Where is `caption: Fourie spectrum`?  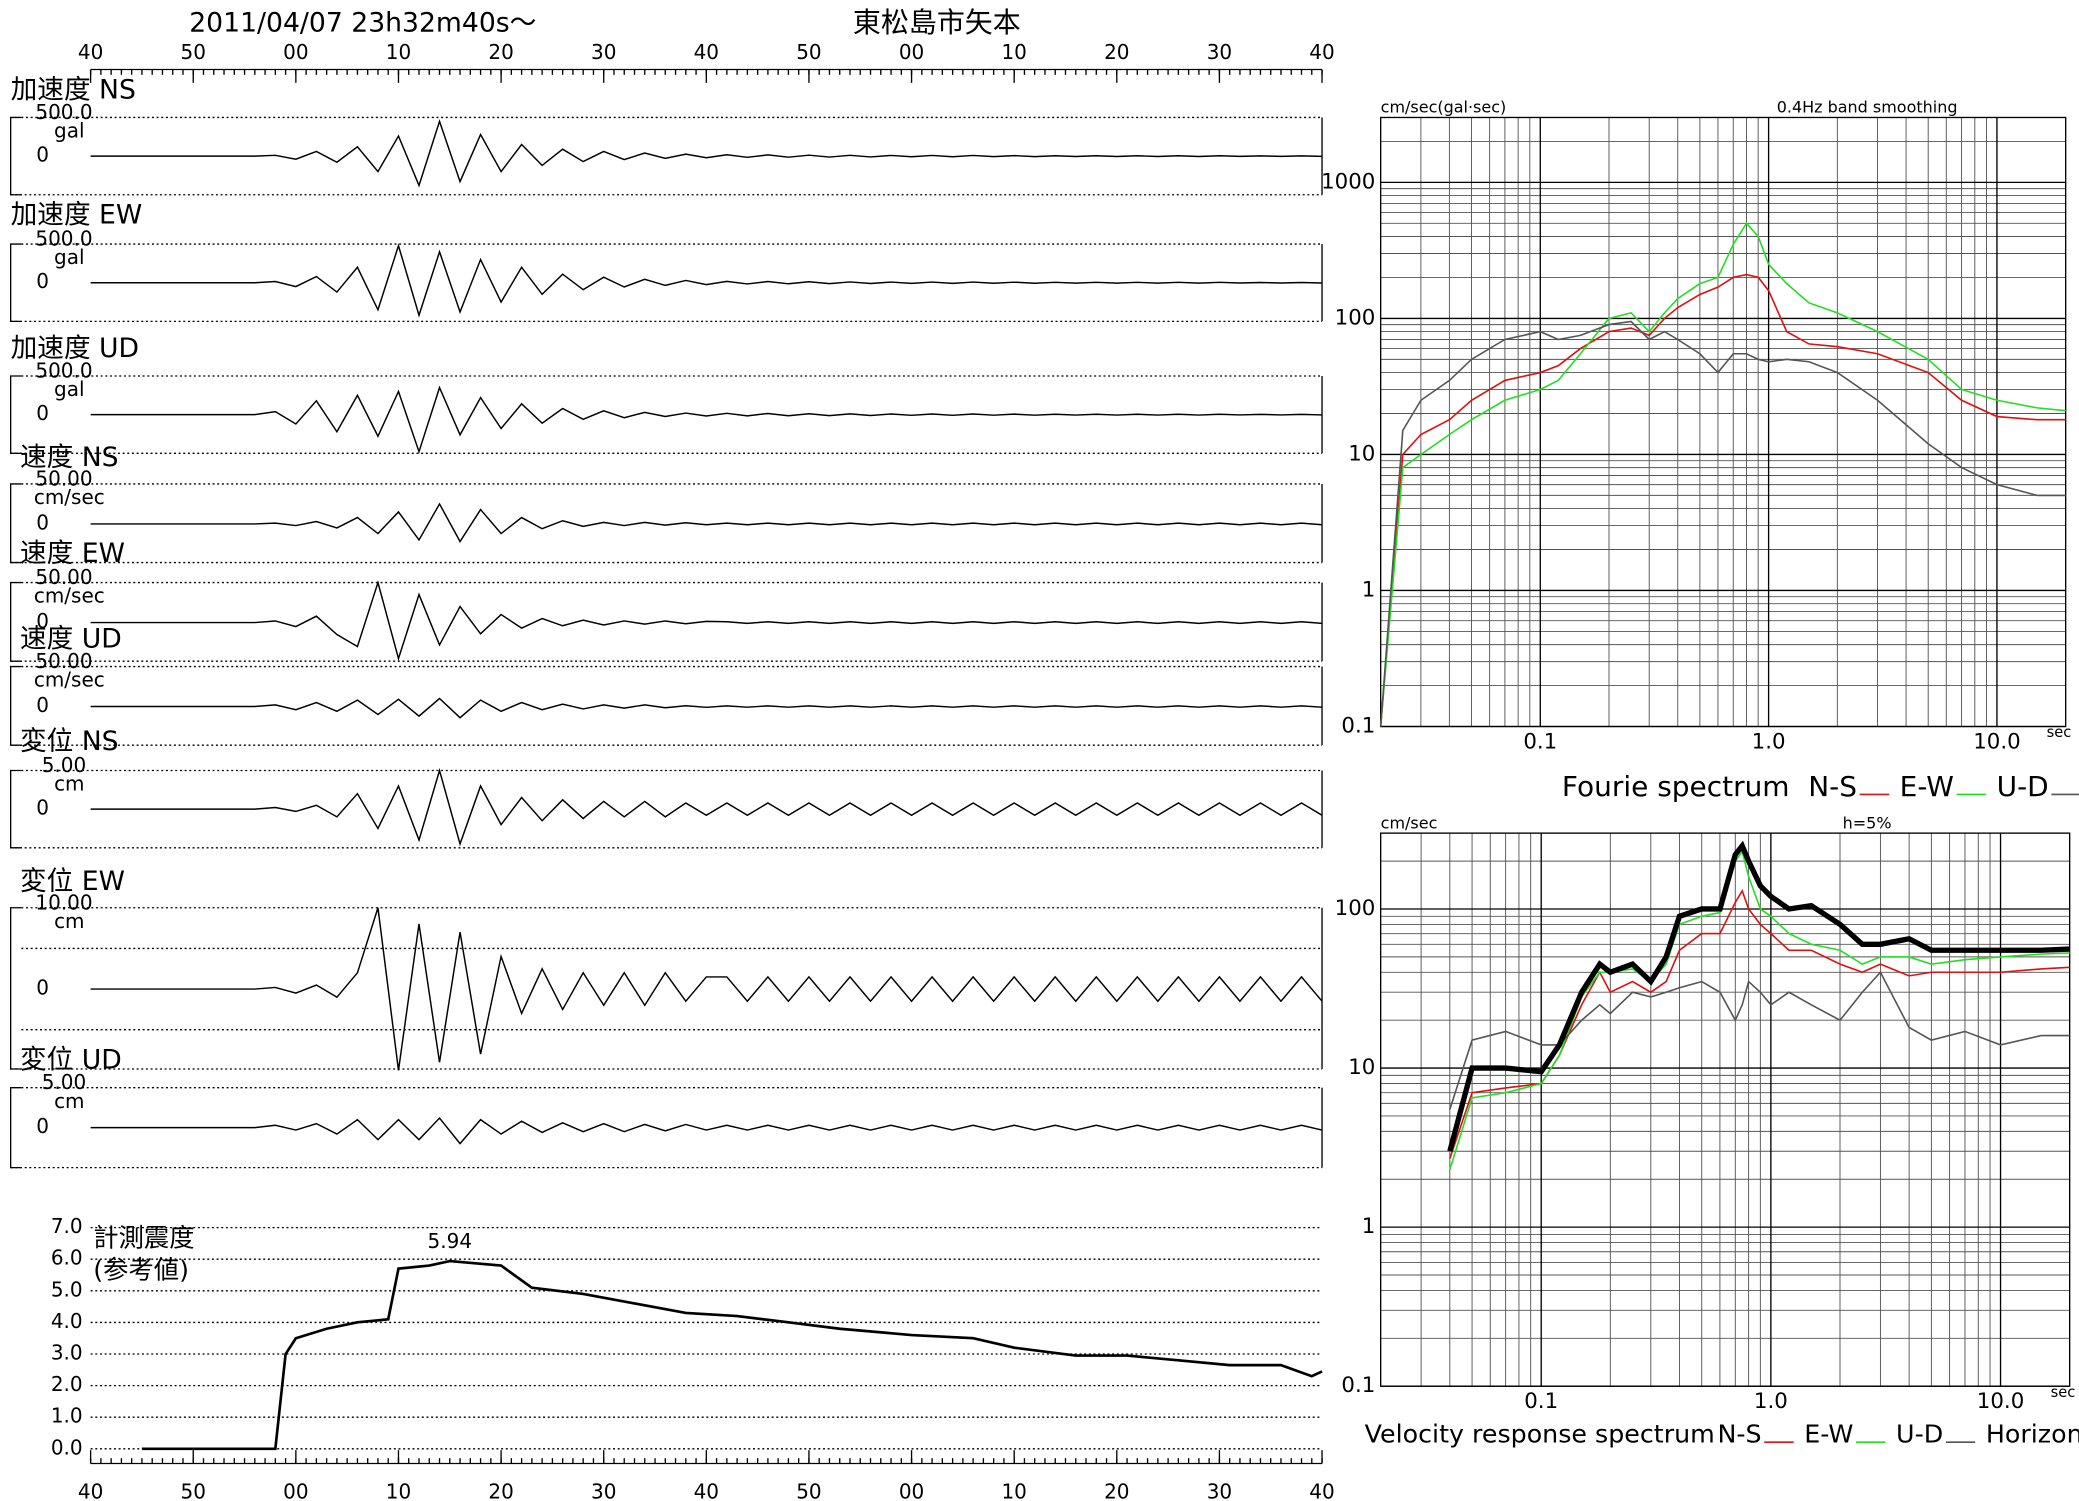 caption: Fourie spectrum is located at coordinates (1676, 786).